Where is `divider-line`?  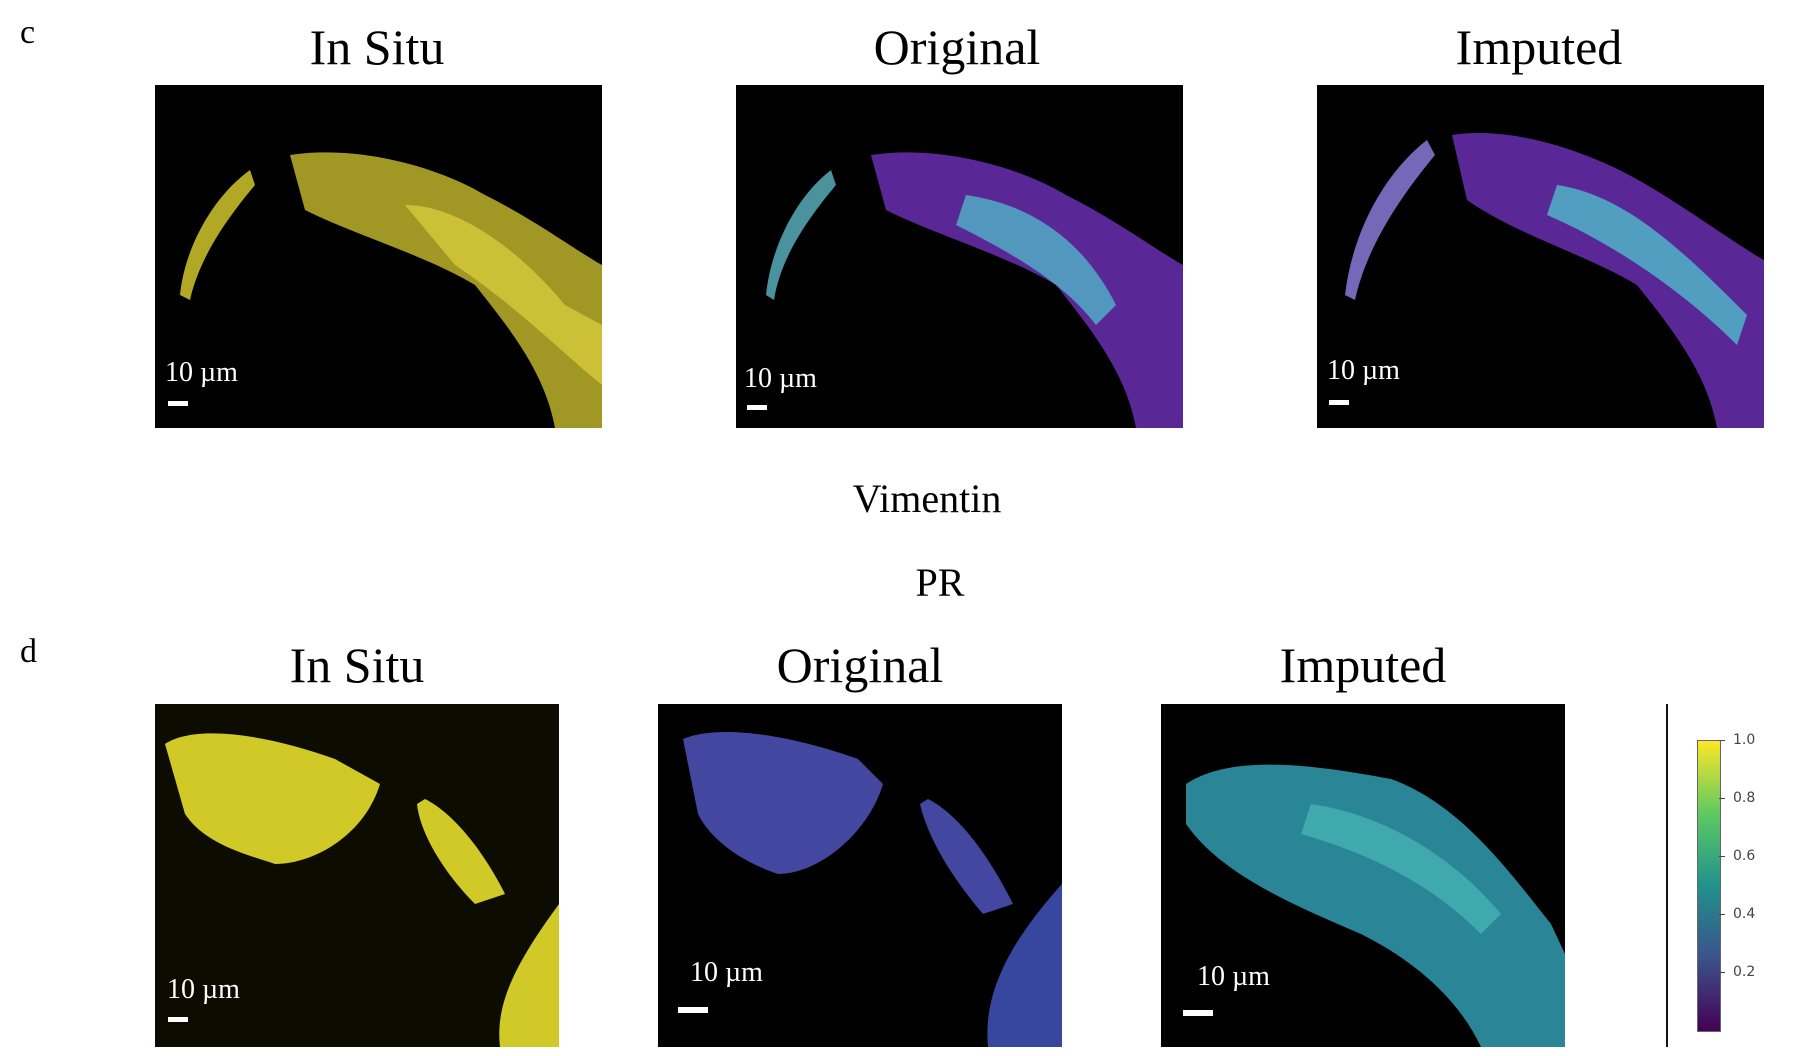 divider-line is located at coordinates (1667, 875).